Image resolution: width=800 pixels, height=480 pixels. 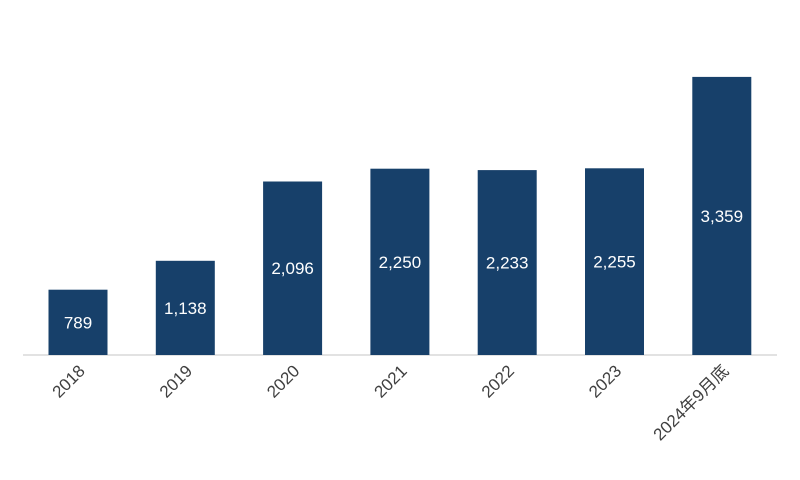 I want to click on bar-2023, so click(x=614, y=261).